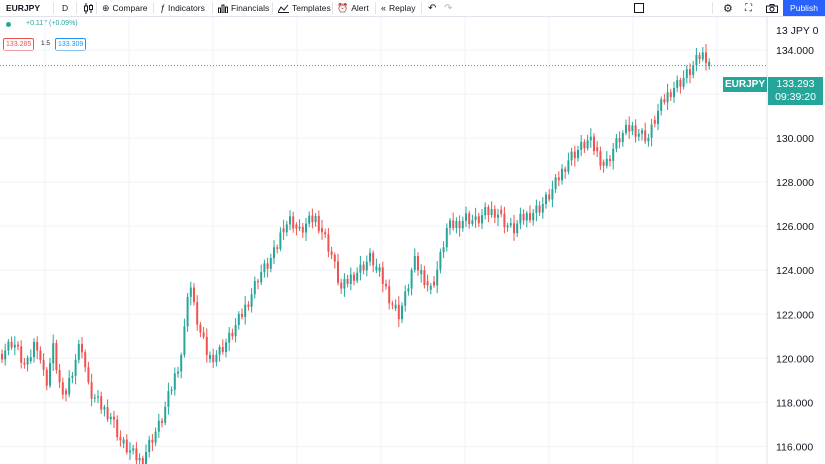 This screenshot has width=825, height=464. I want to click on interval-button: D, so click(65, 8).